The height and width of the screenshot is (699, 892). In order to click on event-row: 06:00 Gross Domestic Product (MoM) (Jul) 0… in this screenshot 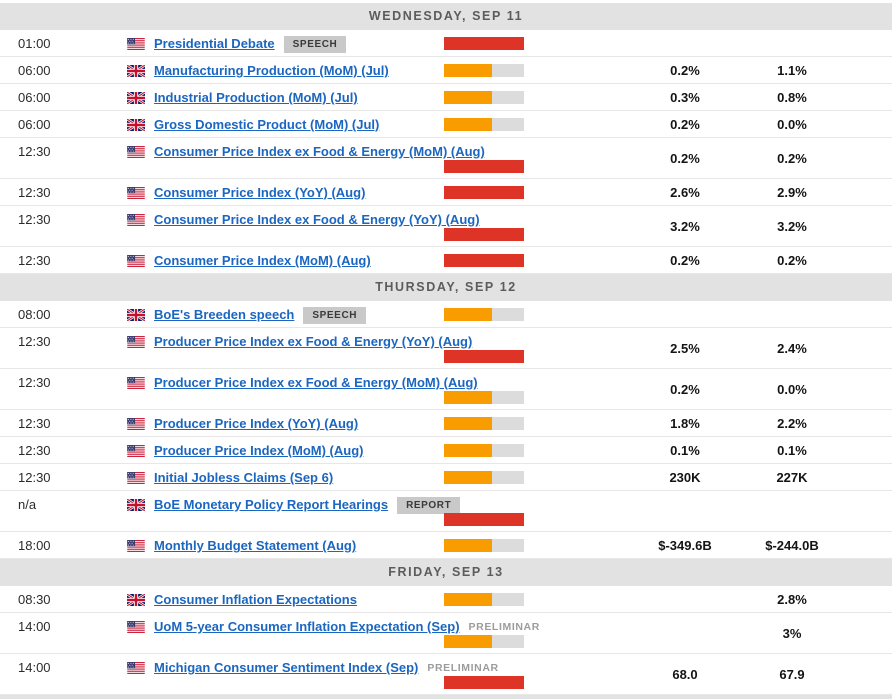, I will do `click(446, 124)`.